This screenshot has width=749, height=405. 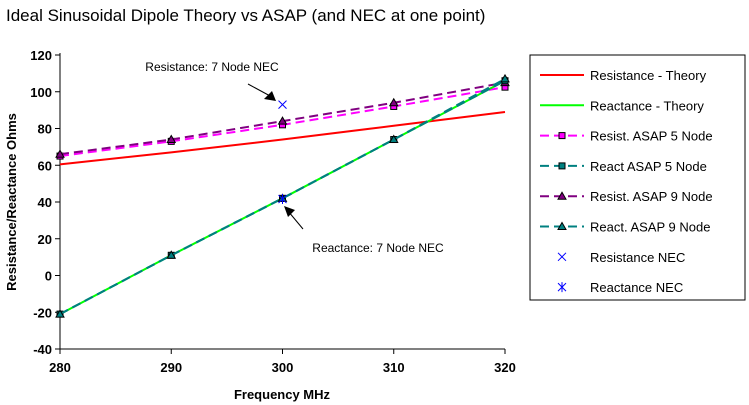 I want to click on annotation-arrow-line, so click(x=260, y=90).